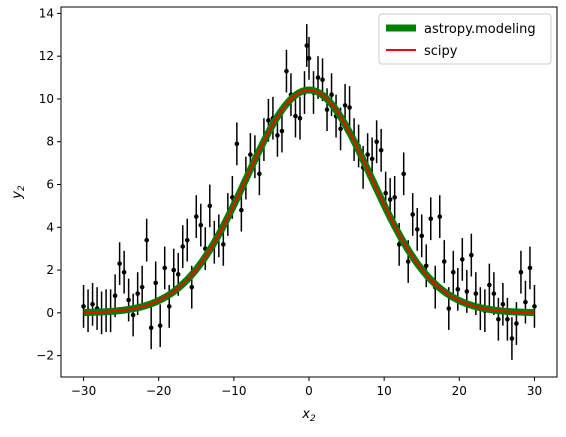  Describe the element at coordinates (46, 13) in the screenshot. I see `y-tick-label: 14` at that location.